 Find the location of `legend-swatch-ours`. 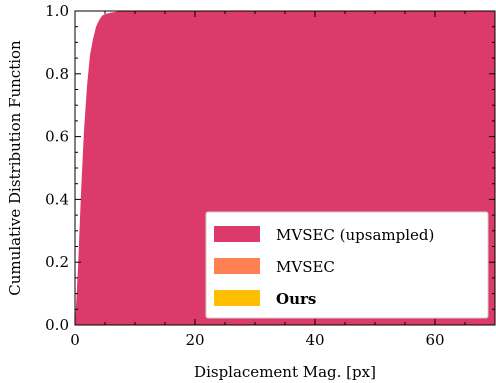

legend-swatch-ours is located at coordinates (237, 298).